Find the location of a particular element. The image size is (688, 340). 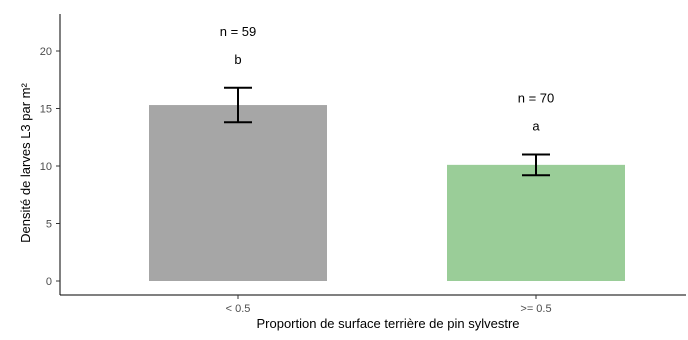

error-bars-group is located at coordinates (387, 131).